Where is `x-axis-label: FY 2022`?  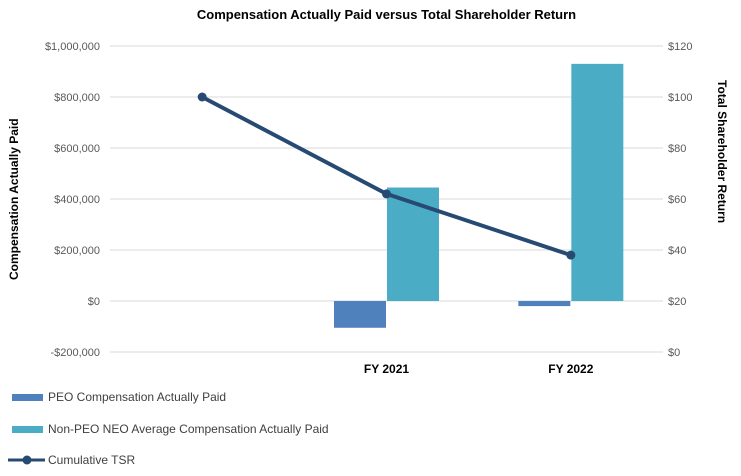
x-axis-label: FY 2022 is located at coordinates (570, 369).